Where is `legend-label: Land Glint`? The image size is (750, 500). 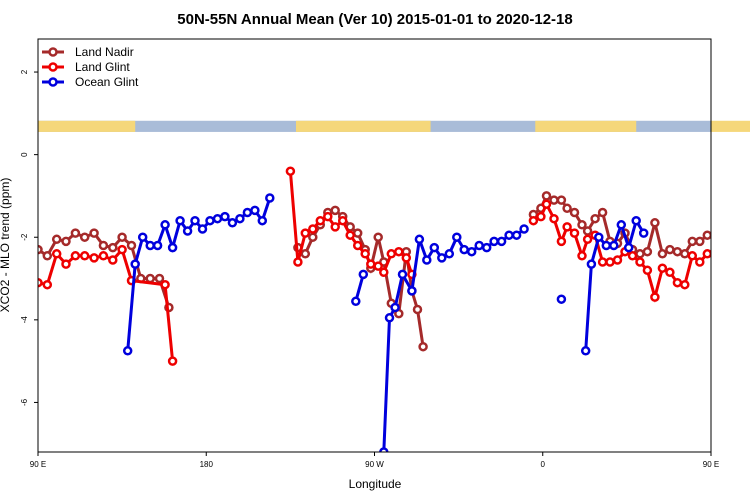
legend-label: Land Glint is located at coordinates (102, 67).